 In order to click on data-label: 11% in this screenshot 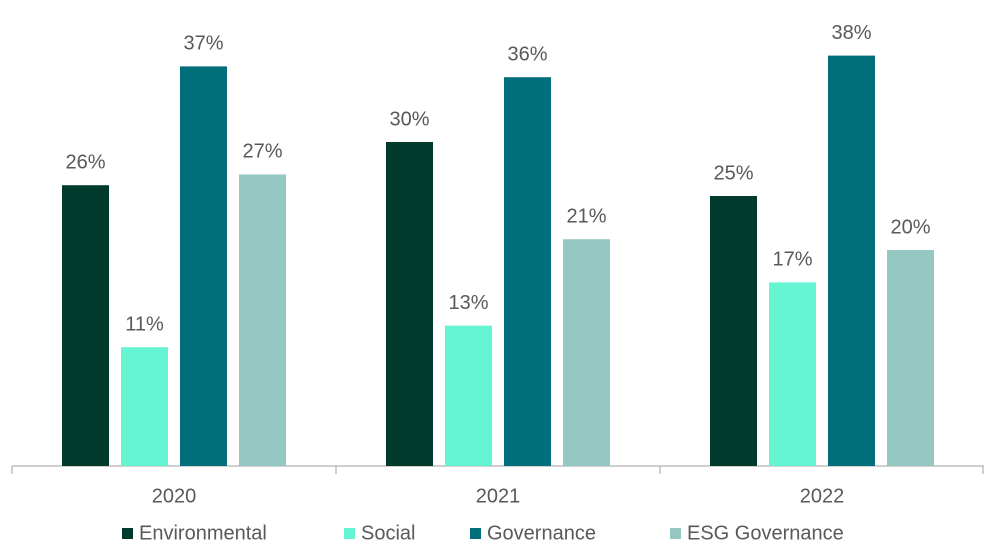, I will do `click(144, 324)`.